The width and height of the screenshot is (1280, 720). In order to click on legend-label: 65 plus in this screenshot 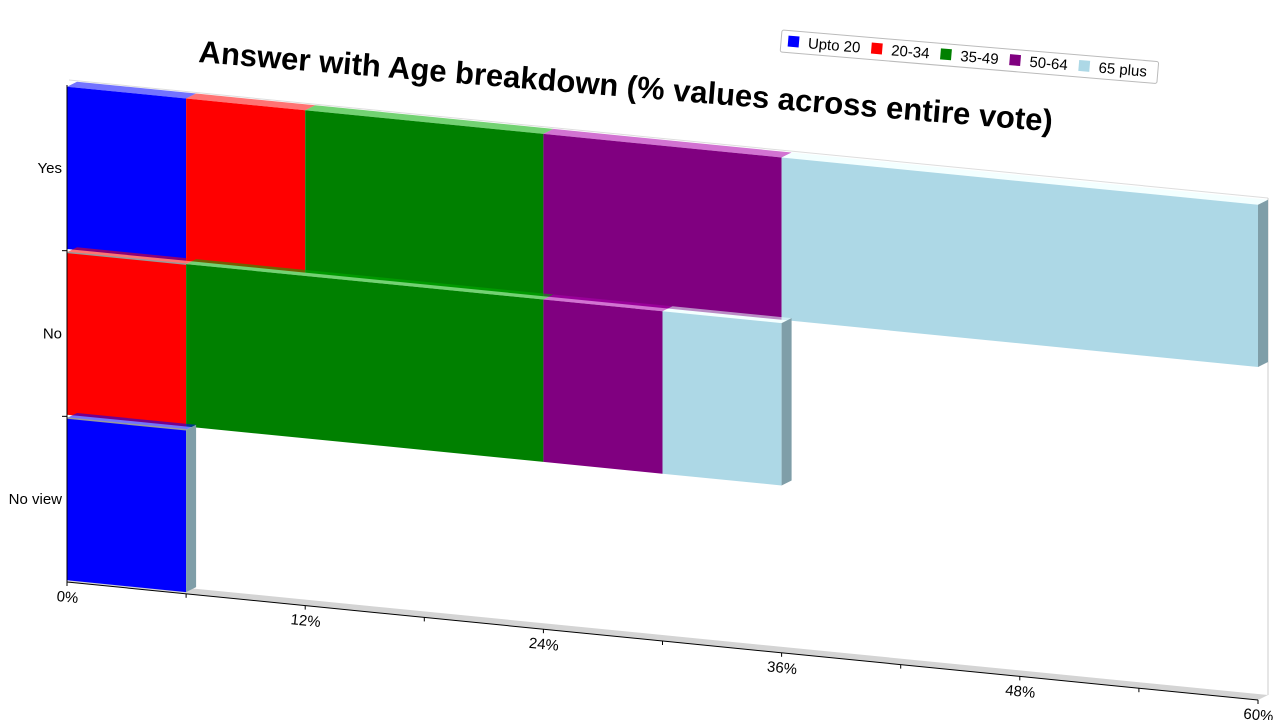, I will do `click(1123, 70)`.